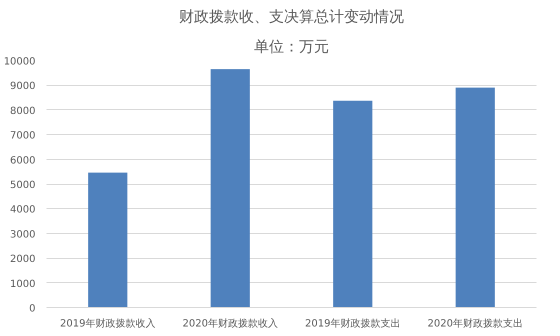 The image size is (560, 336). Describe the element at coordinates (20, 62) in the screenshot. I see `y-tick-label: 10000` at that location.